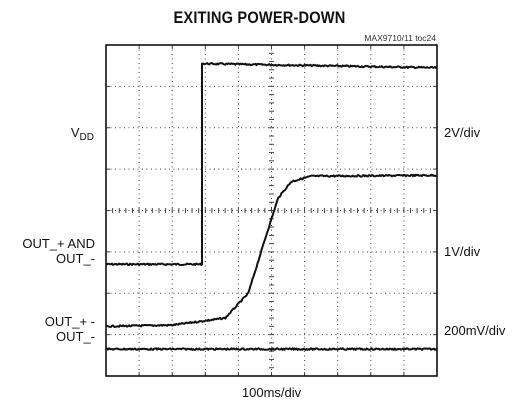 This screenshot has width=519, height=406. I want to click on vdd-scale-label: 2V/div, so click(462, 132).